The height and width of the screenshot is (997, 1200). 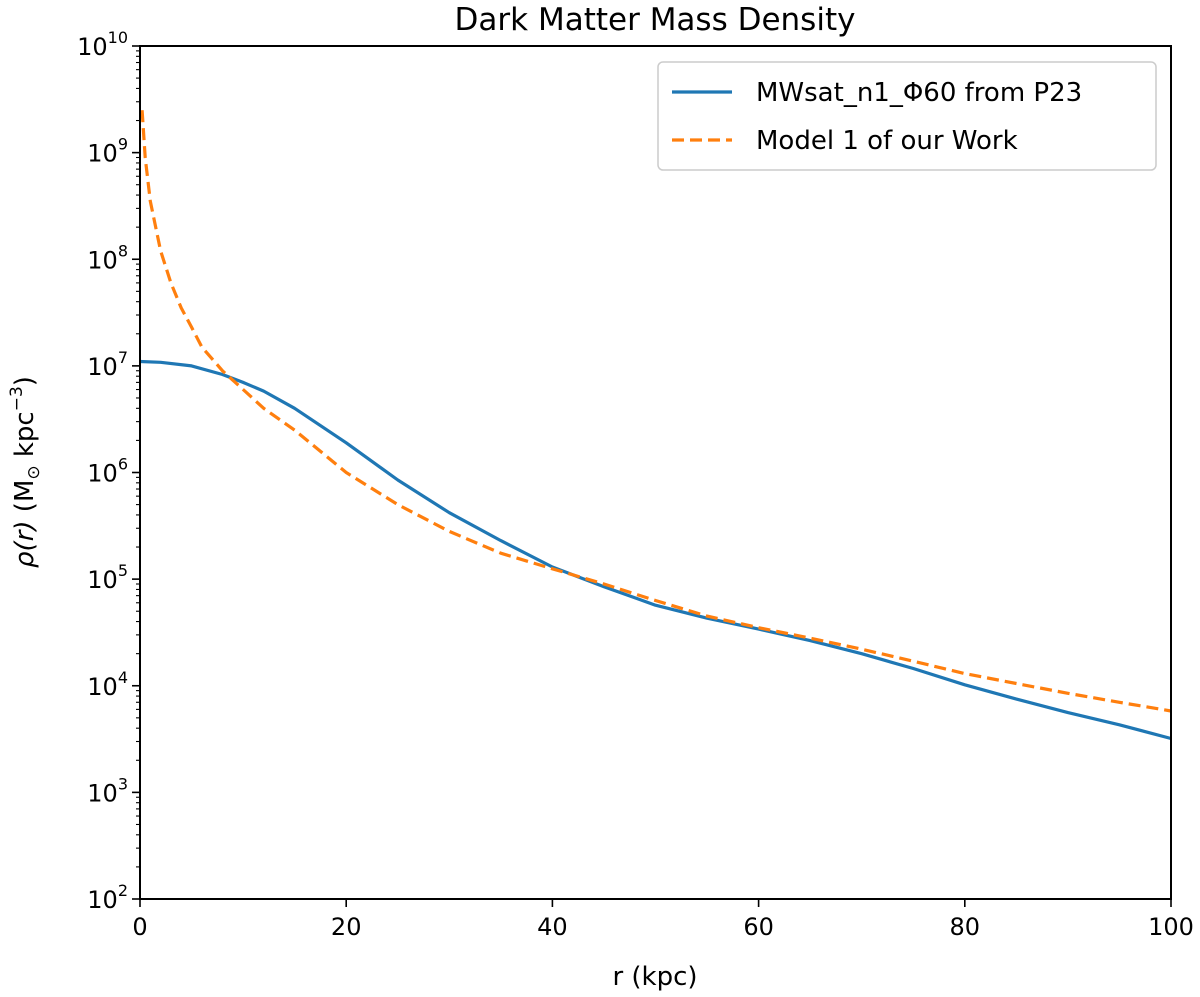 What do you see at coordinates (102, 687) in the screenshot?
I see `y-tick-label-base-2: 10` at bounding box center [102, 687].